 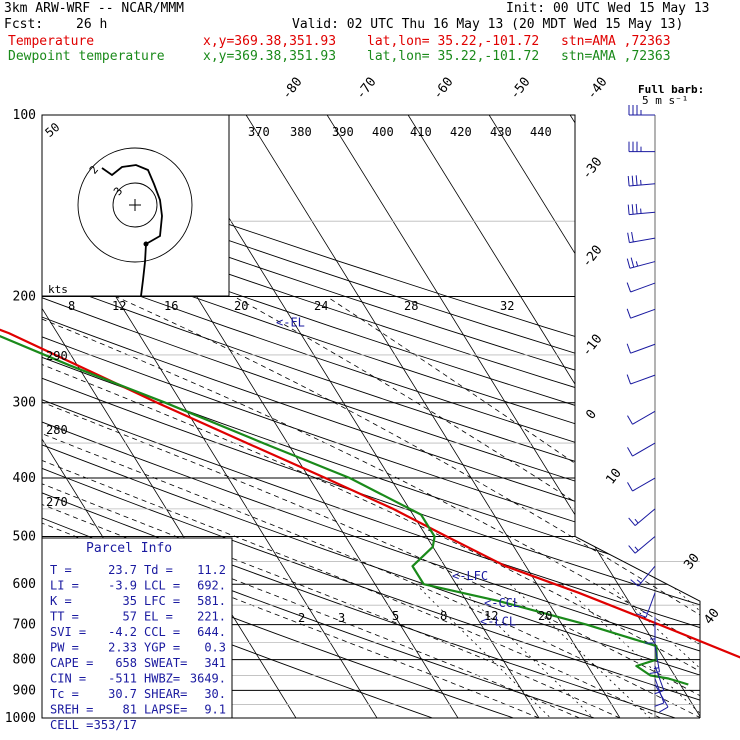 I want to click on parcel-value: 9.1, so click(x=215, y=710).